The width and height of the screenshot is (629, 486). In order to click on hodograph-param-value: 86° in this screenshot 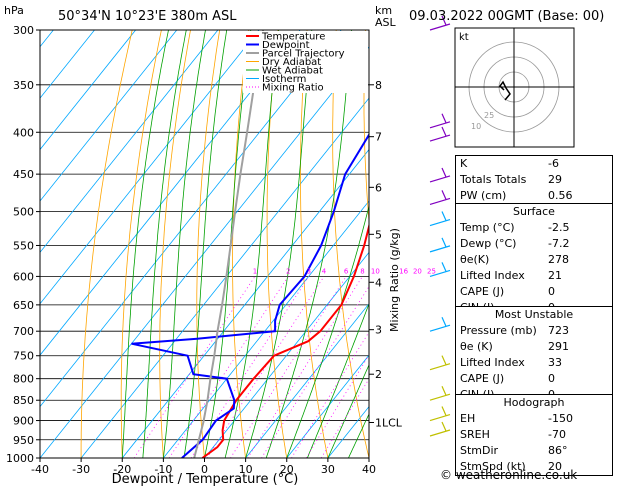, I will do `click(558, 450)`.